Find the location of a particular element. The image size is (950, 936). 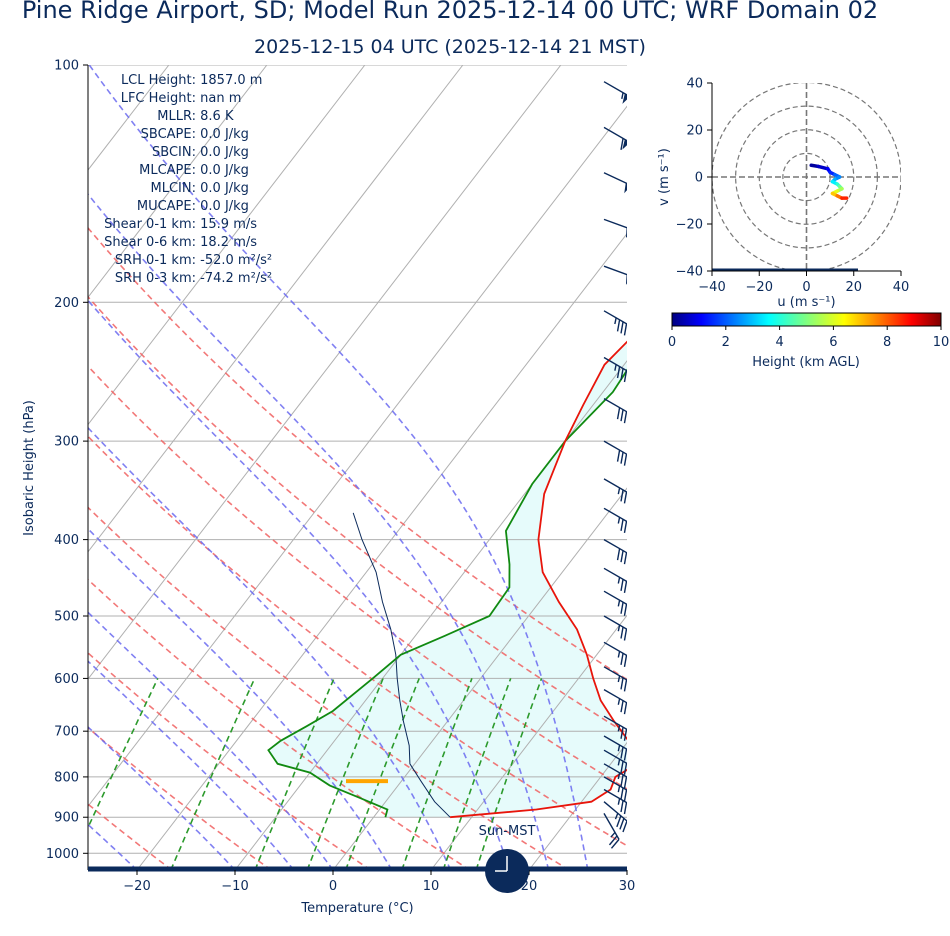

moist-adiabat is located at coordinates (211, 740).